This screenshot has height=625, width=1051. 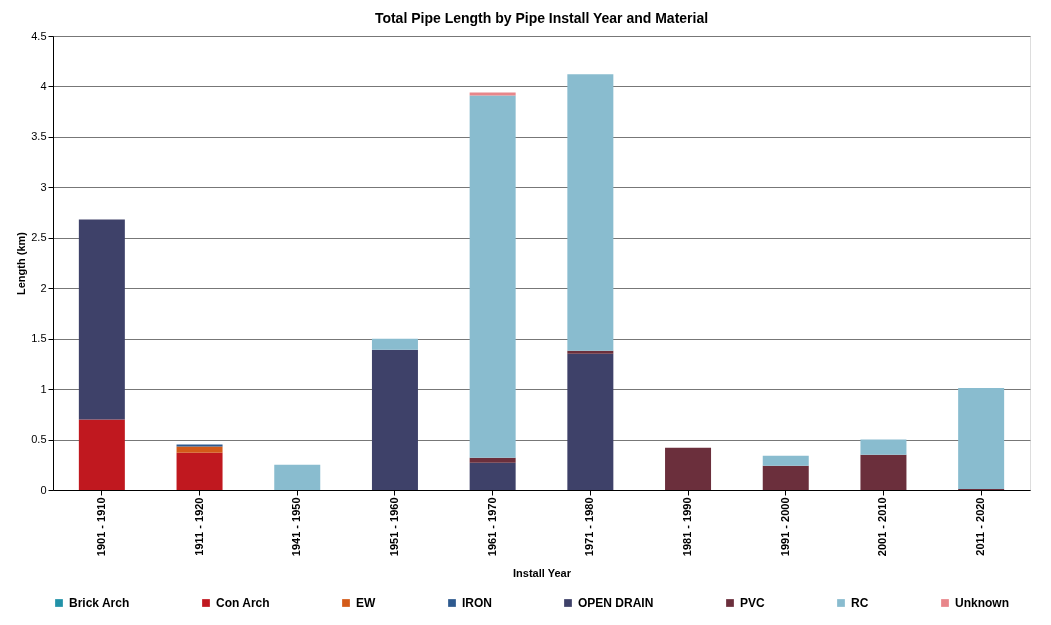 What do you see at coordinates (43, 287) in the screenshot?
I see `y-tick-label: 2` at bounding box center [43, 287].